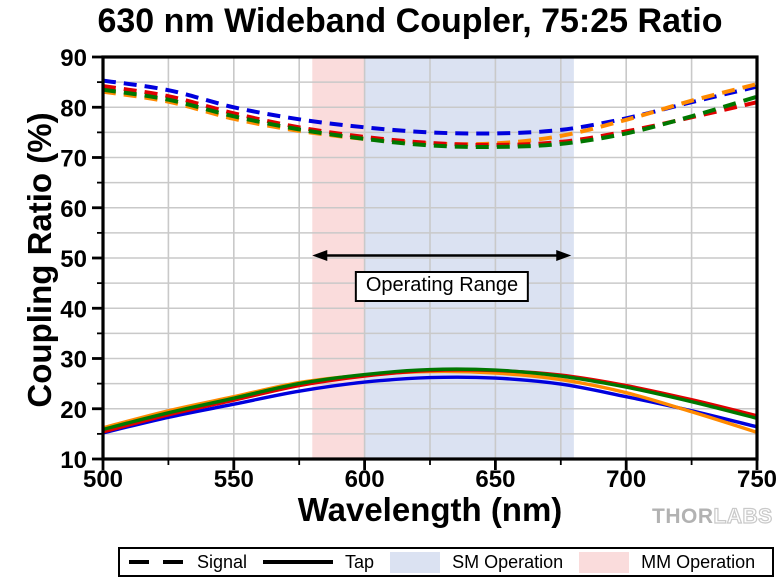  I want to click on x-tick-label: 750, so click(757, 479).